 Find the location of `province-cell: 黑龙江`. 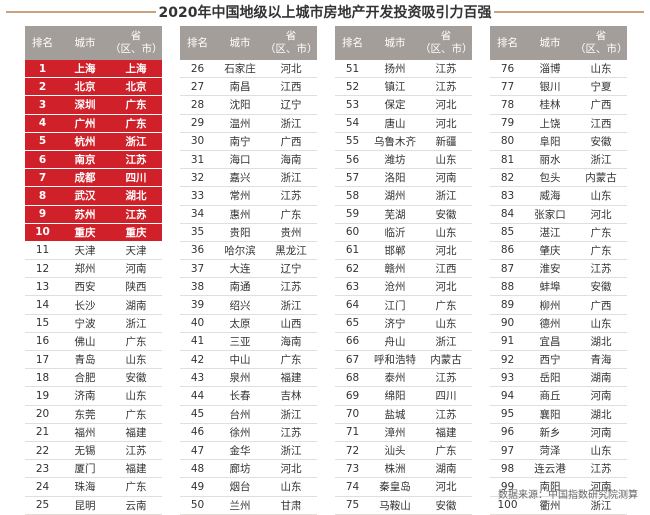

province-cell: 黑龙江 is located at coordinates (291, 251).